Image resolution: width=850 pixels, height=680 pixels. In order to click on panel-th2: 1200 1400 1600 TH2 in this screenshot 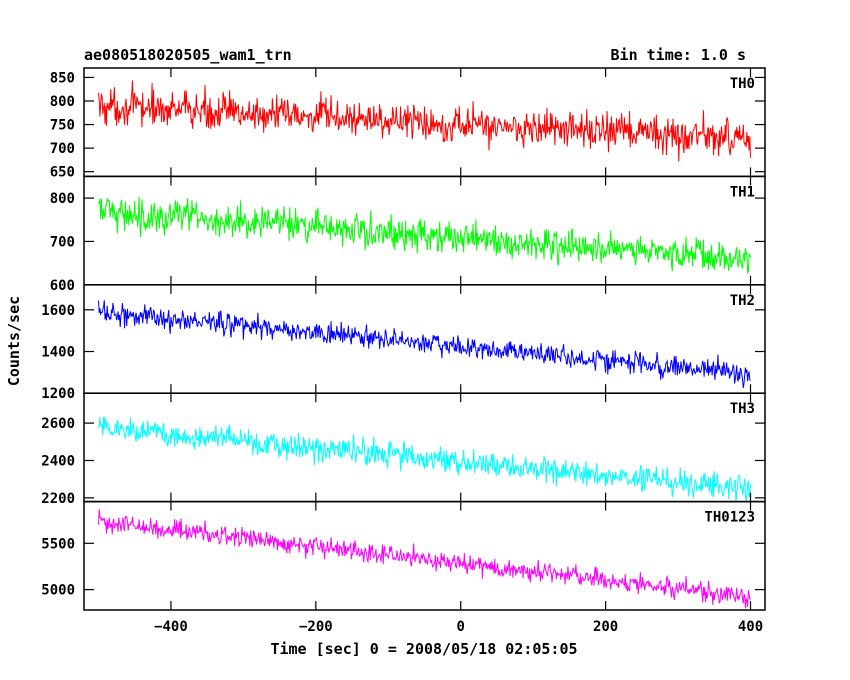, I will do `click(403, 343)`.